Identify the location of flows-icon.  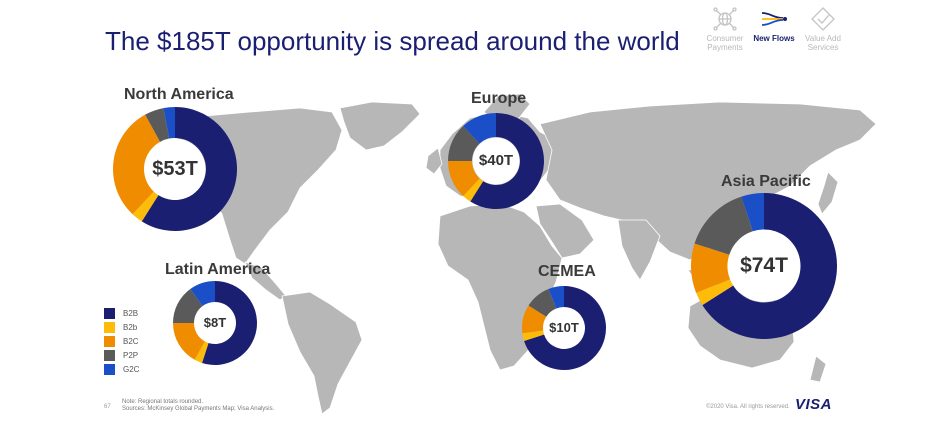
(774, 19).